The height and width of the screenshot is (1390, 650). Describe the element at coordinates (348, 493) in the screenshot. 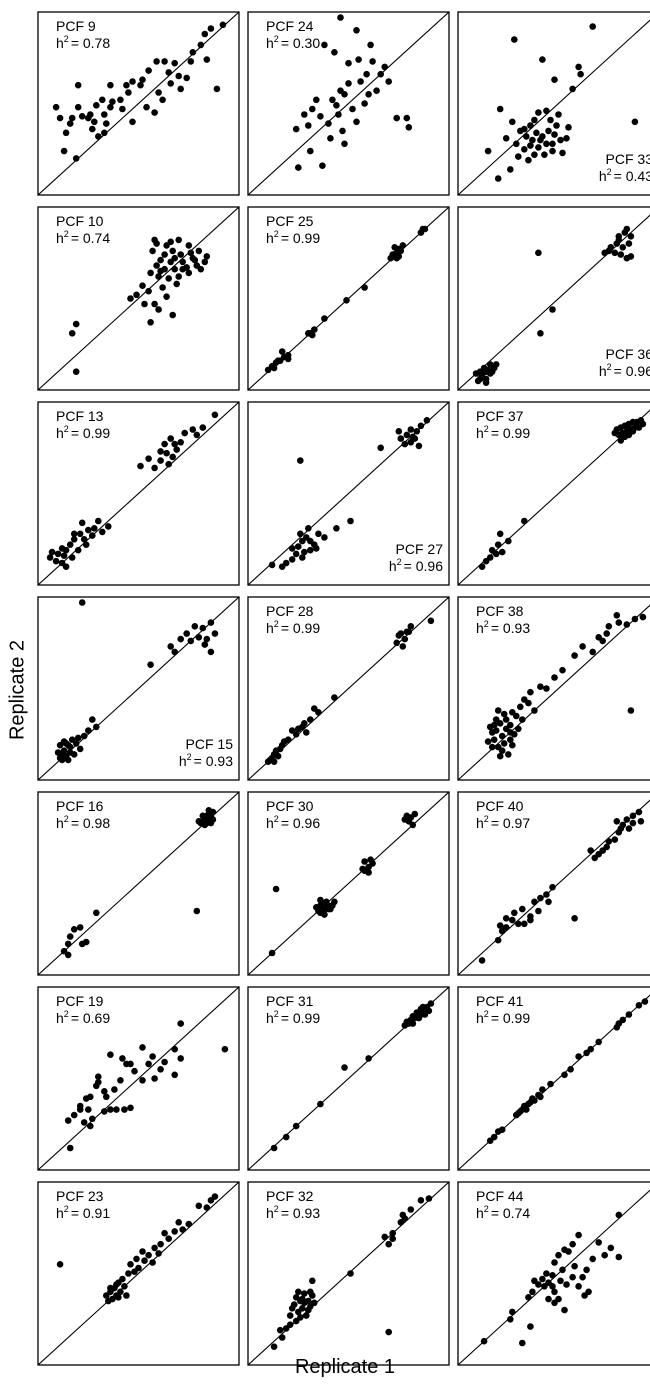

I see `panel-plot-area` at that location.